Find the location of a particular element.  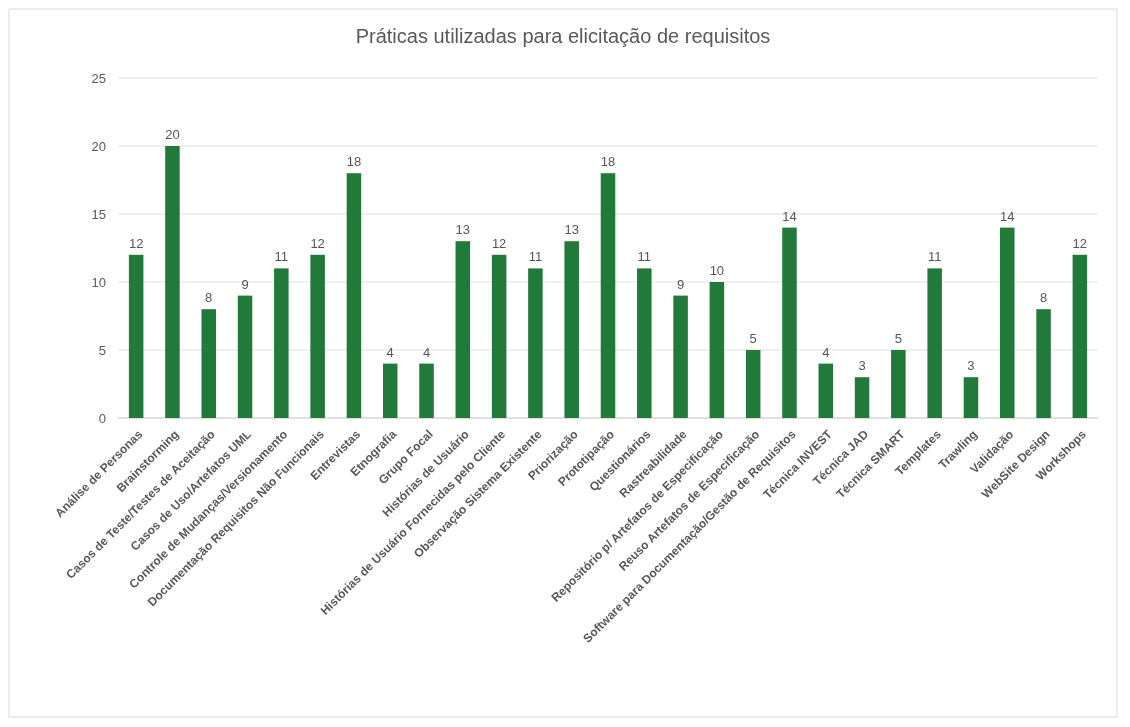

data-label: 20 is located at coordinates (172, 134).